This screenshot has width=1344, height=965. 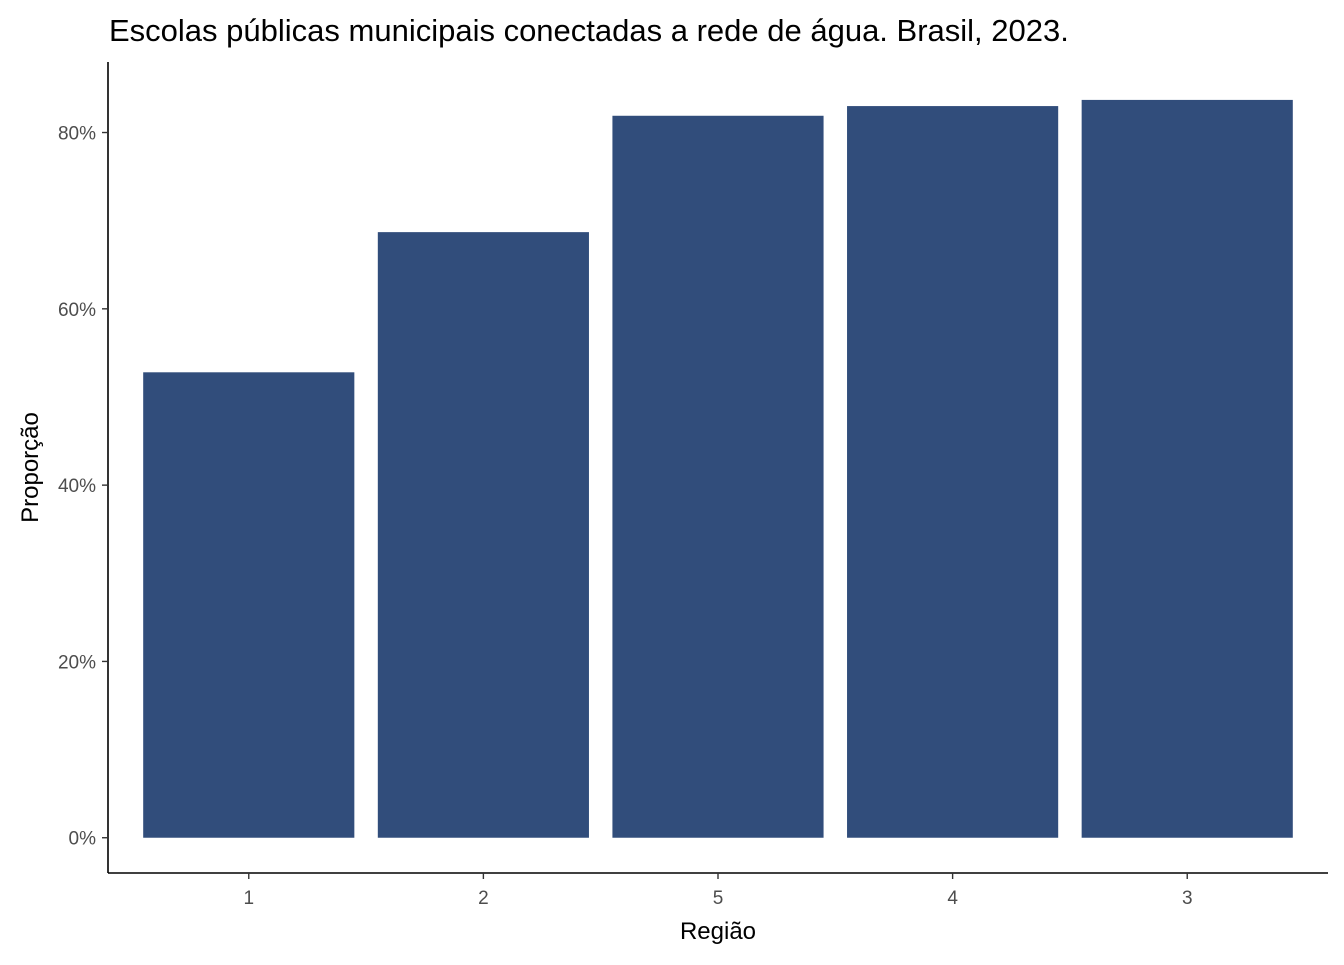 I want to click on y-tick-label: 0%, so click(x=83, y=839).